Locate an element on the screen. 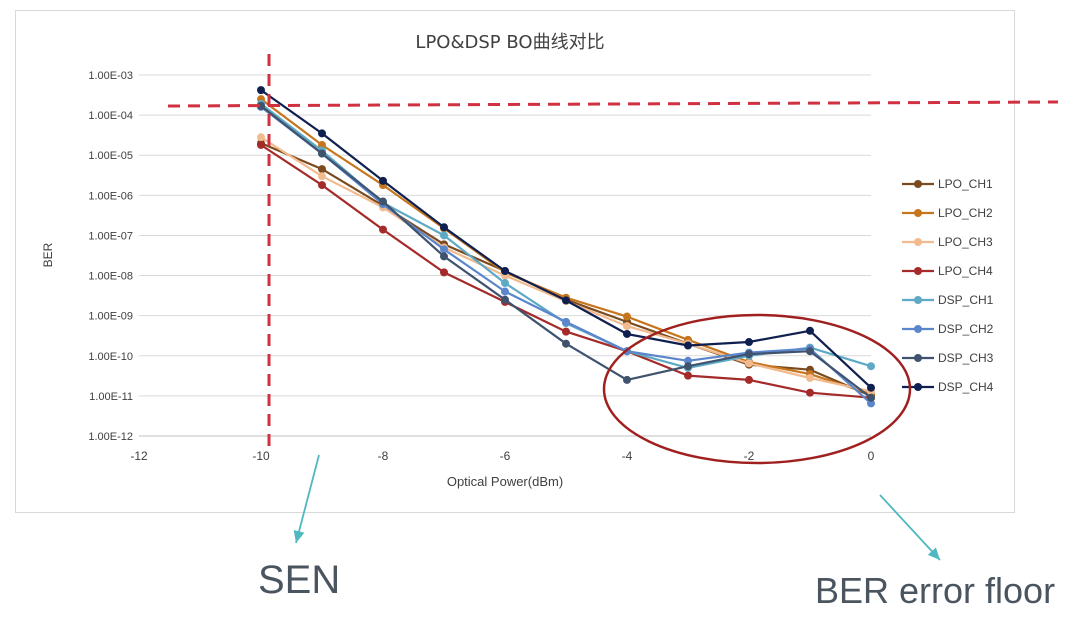 Image resolution: width=1080 pixels, height=624 pixels. y-tick-label: 1.00E-06 is located at coordinates (110, 196).